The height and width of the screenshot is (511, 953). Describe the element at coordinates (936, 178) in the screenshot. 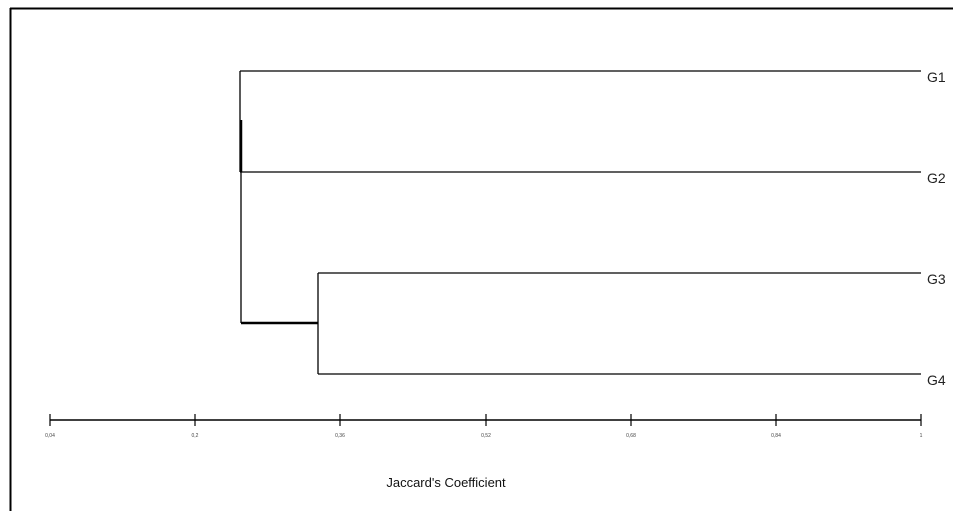

I see `leaf-label-g2: G2` at that location.